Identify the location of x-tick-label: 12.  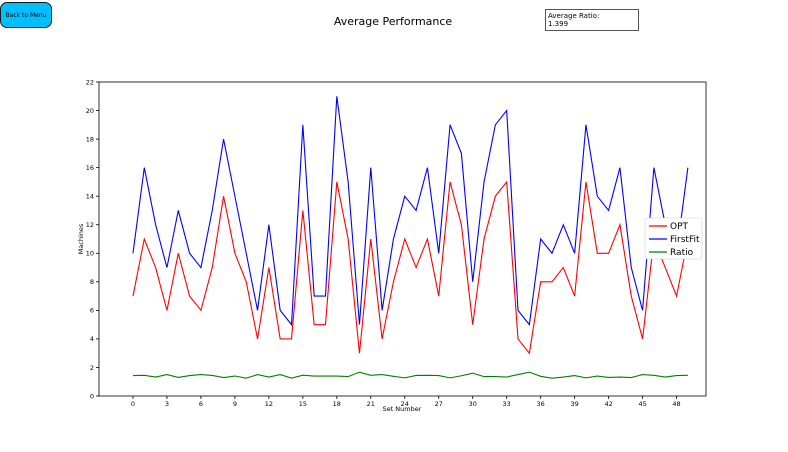
(269, 404).